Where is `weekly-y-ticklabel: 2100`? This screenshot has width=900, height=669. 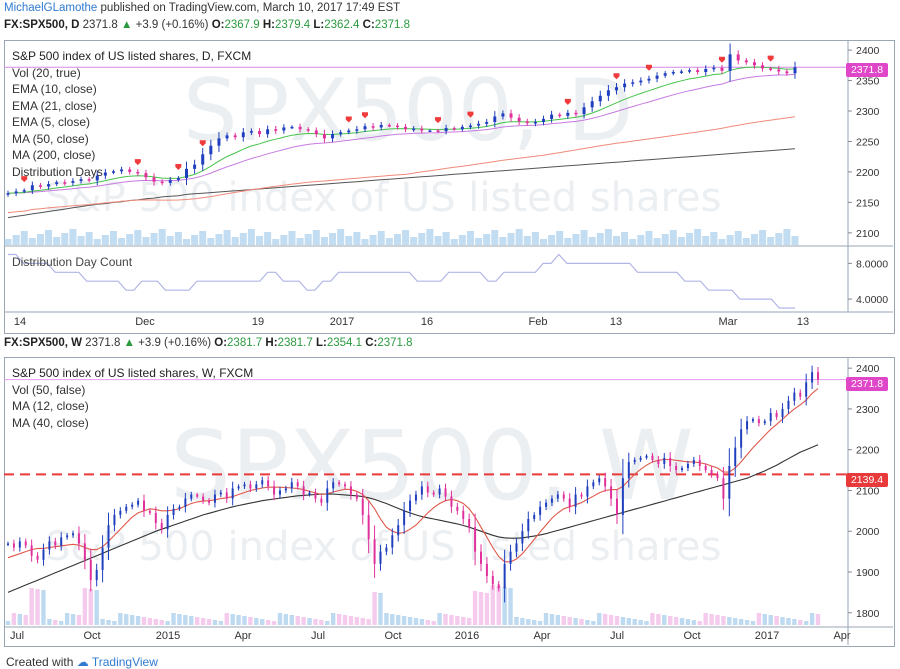
weekly-y-ticklabel: 2100 is located at coordinates (868, 491).